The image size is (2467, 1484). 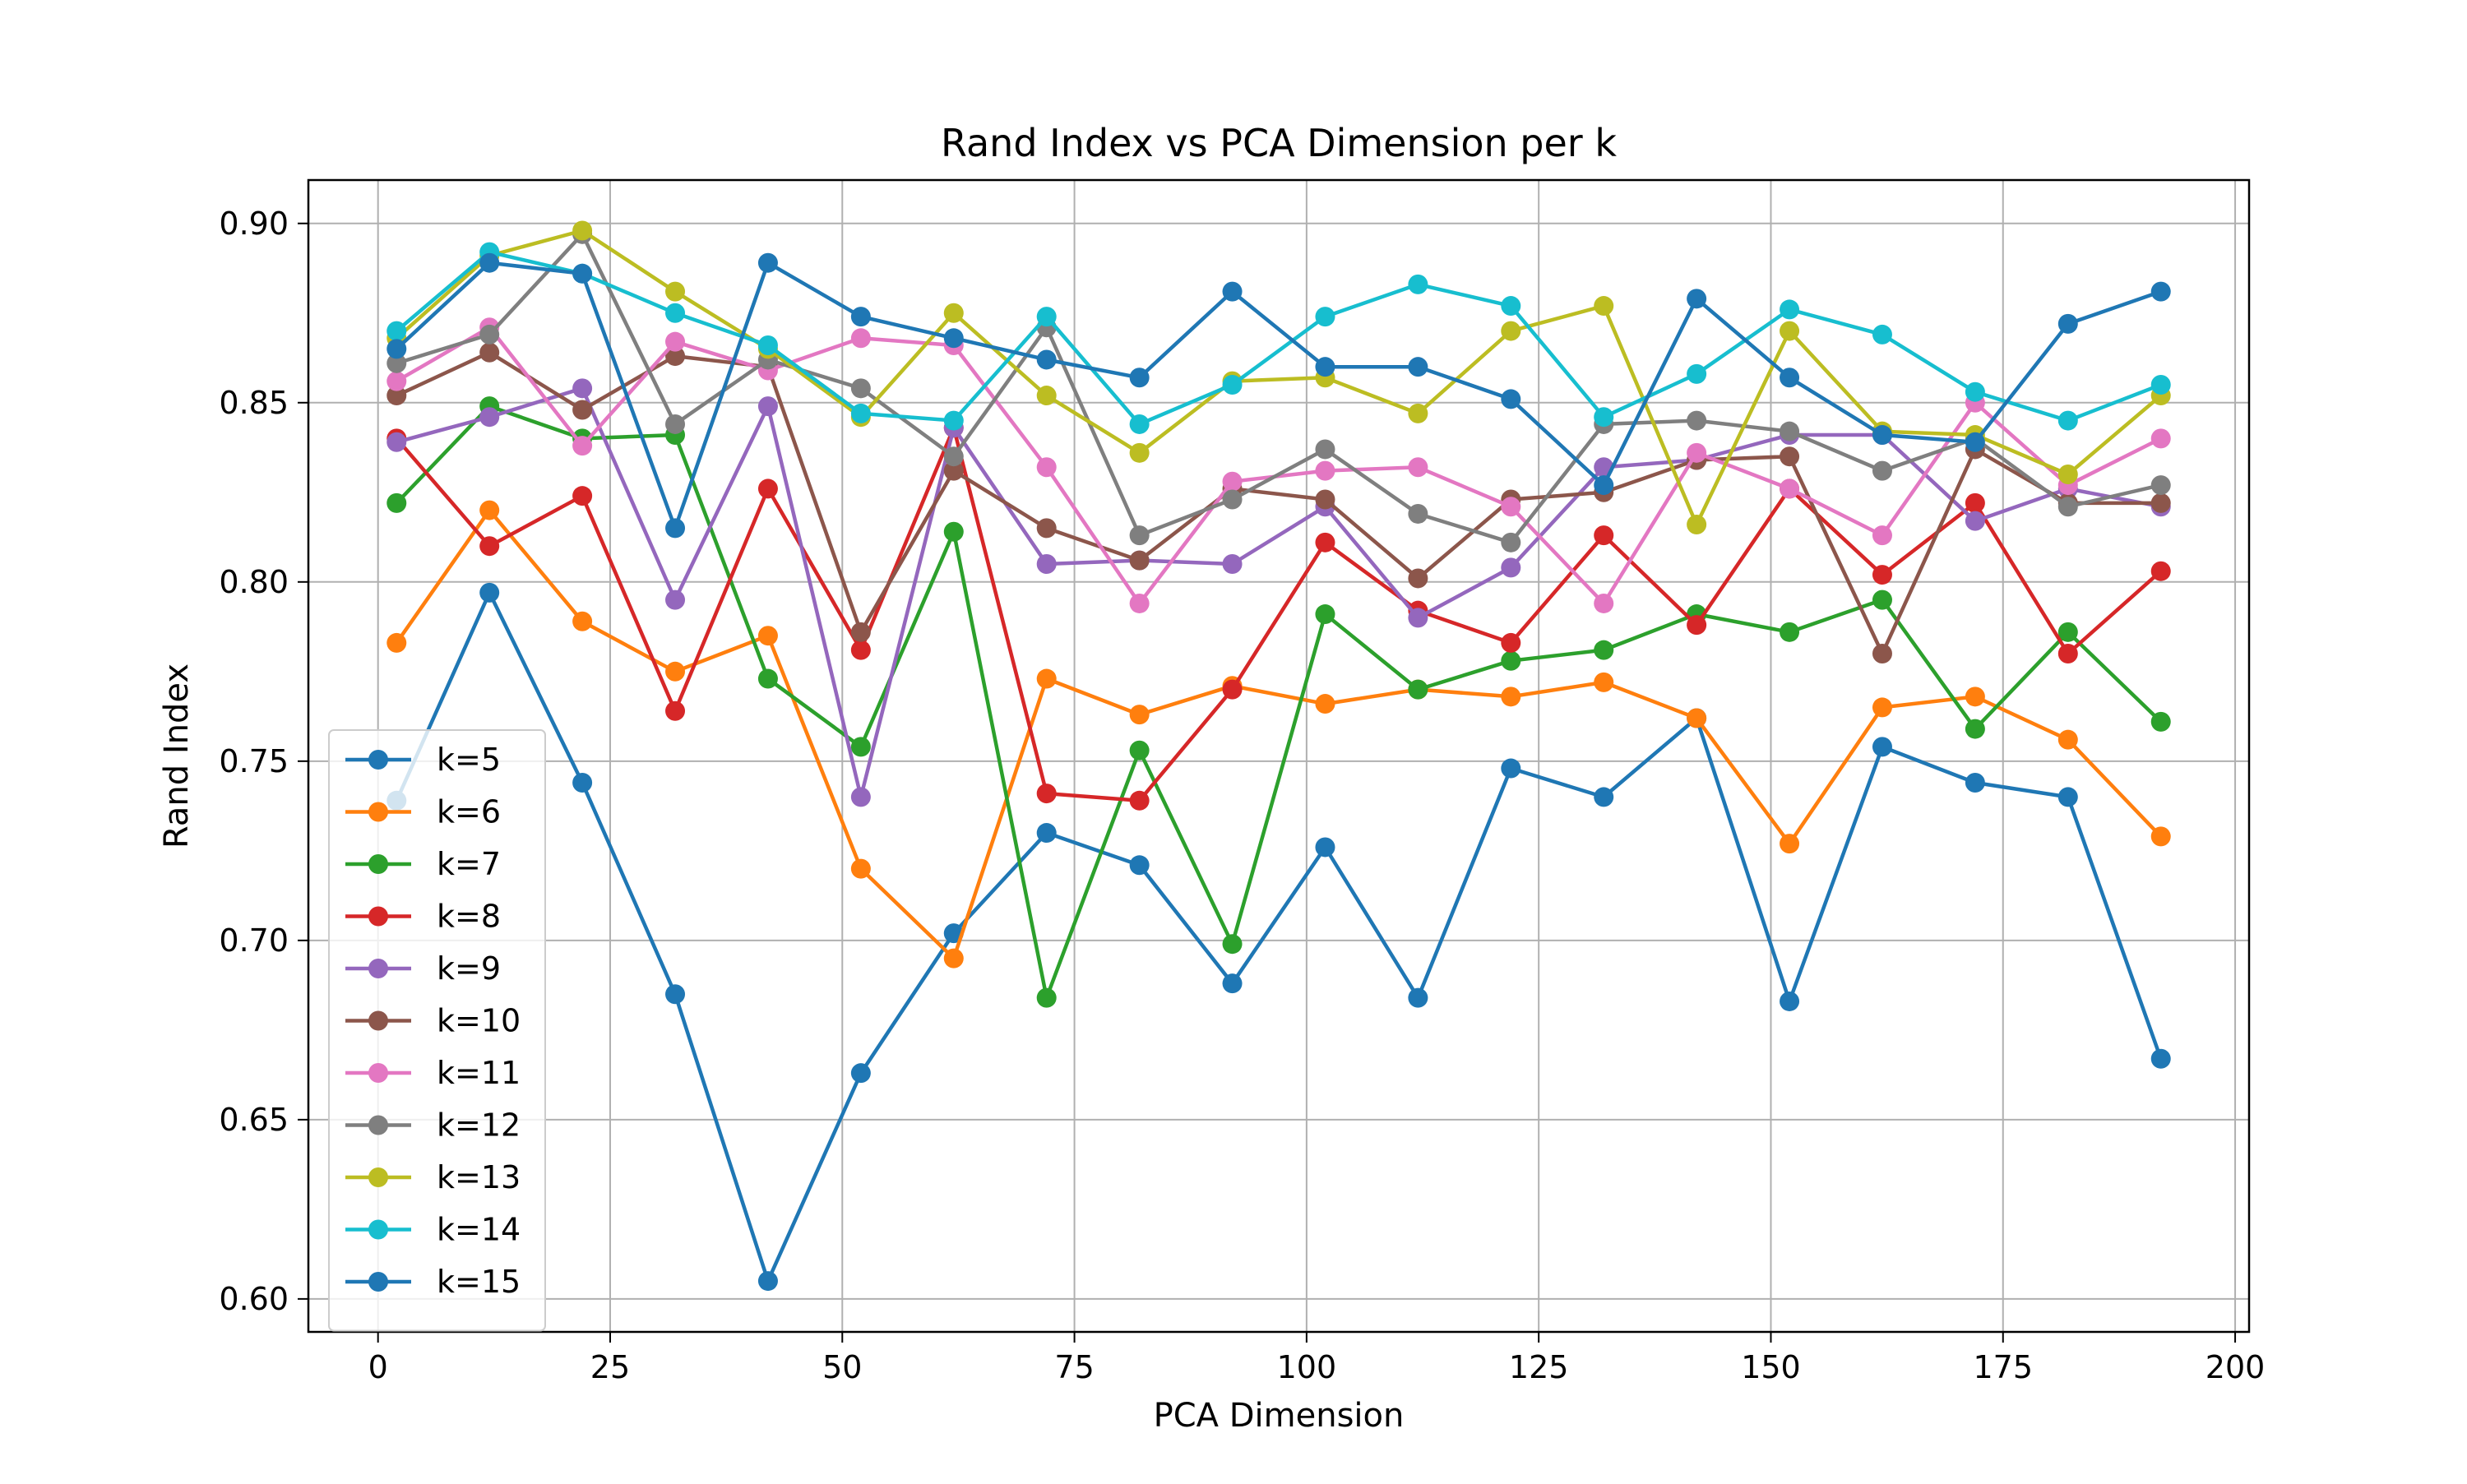 What do you see at coordinates (254, 582) in the screenshot?
I see `y-tick-label: 0.80` at bounding box center [254, 582].